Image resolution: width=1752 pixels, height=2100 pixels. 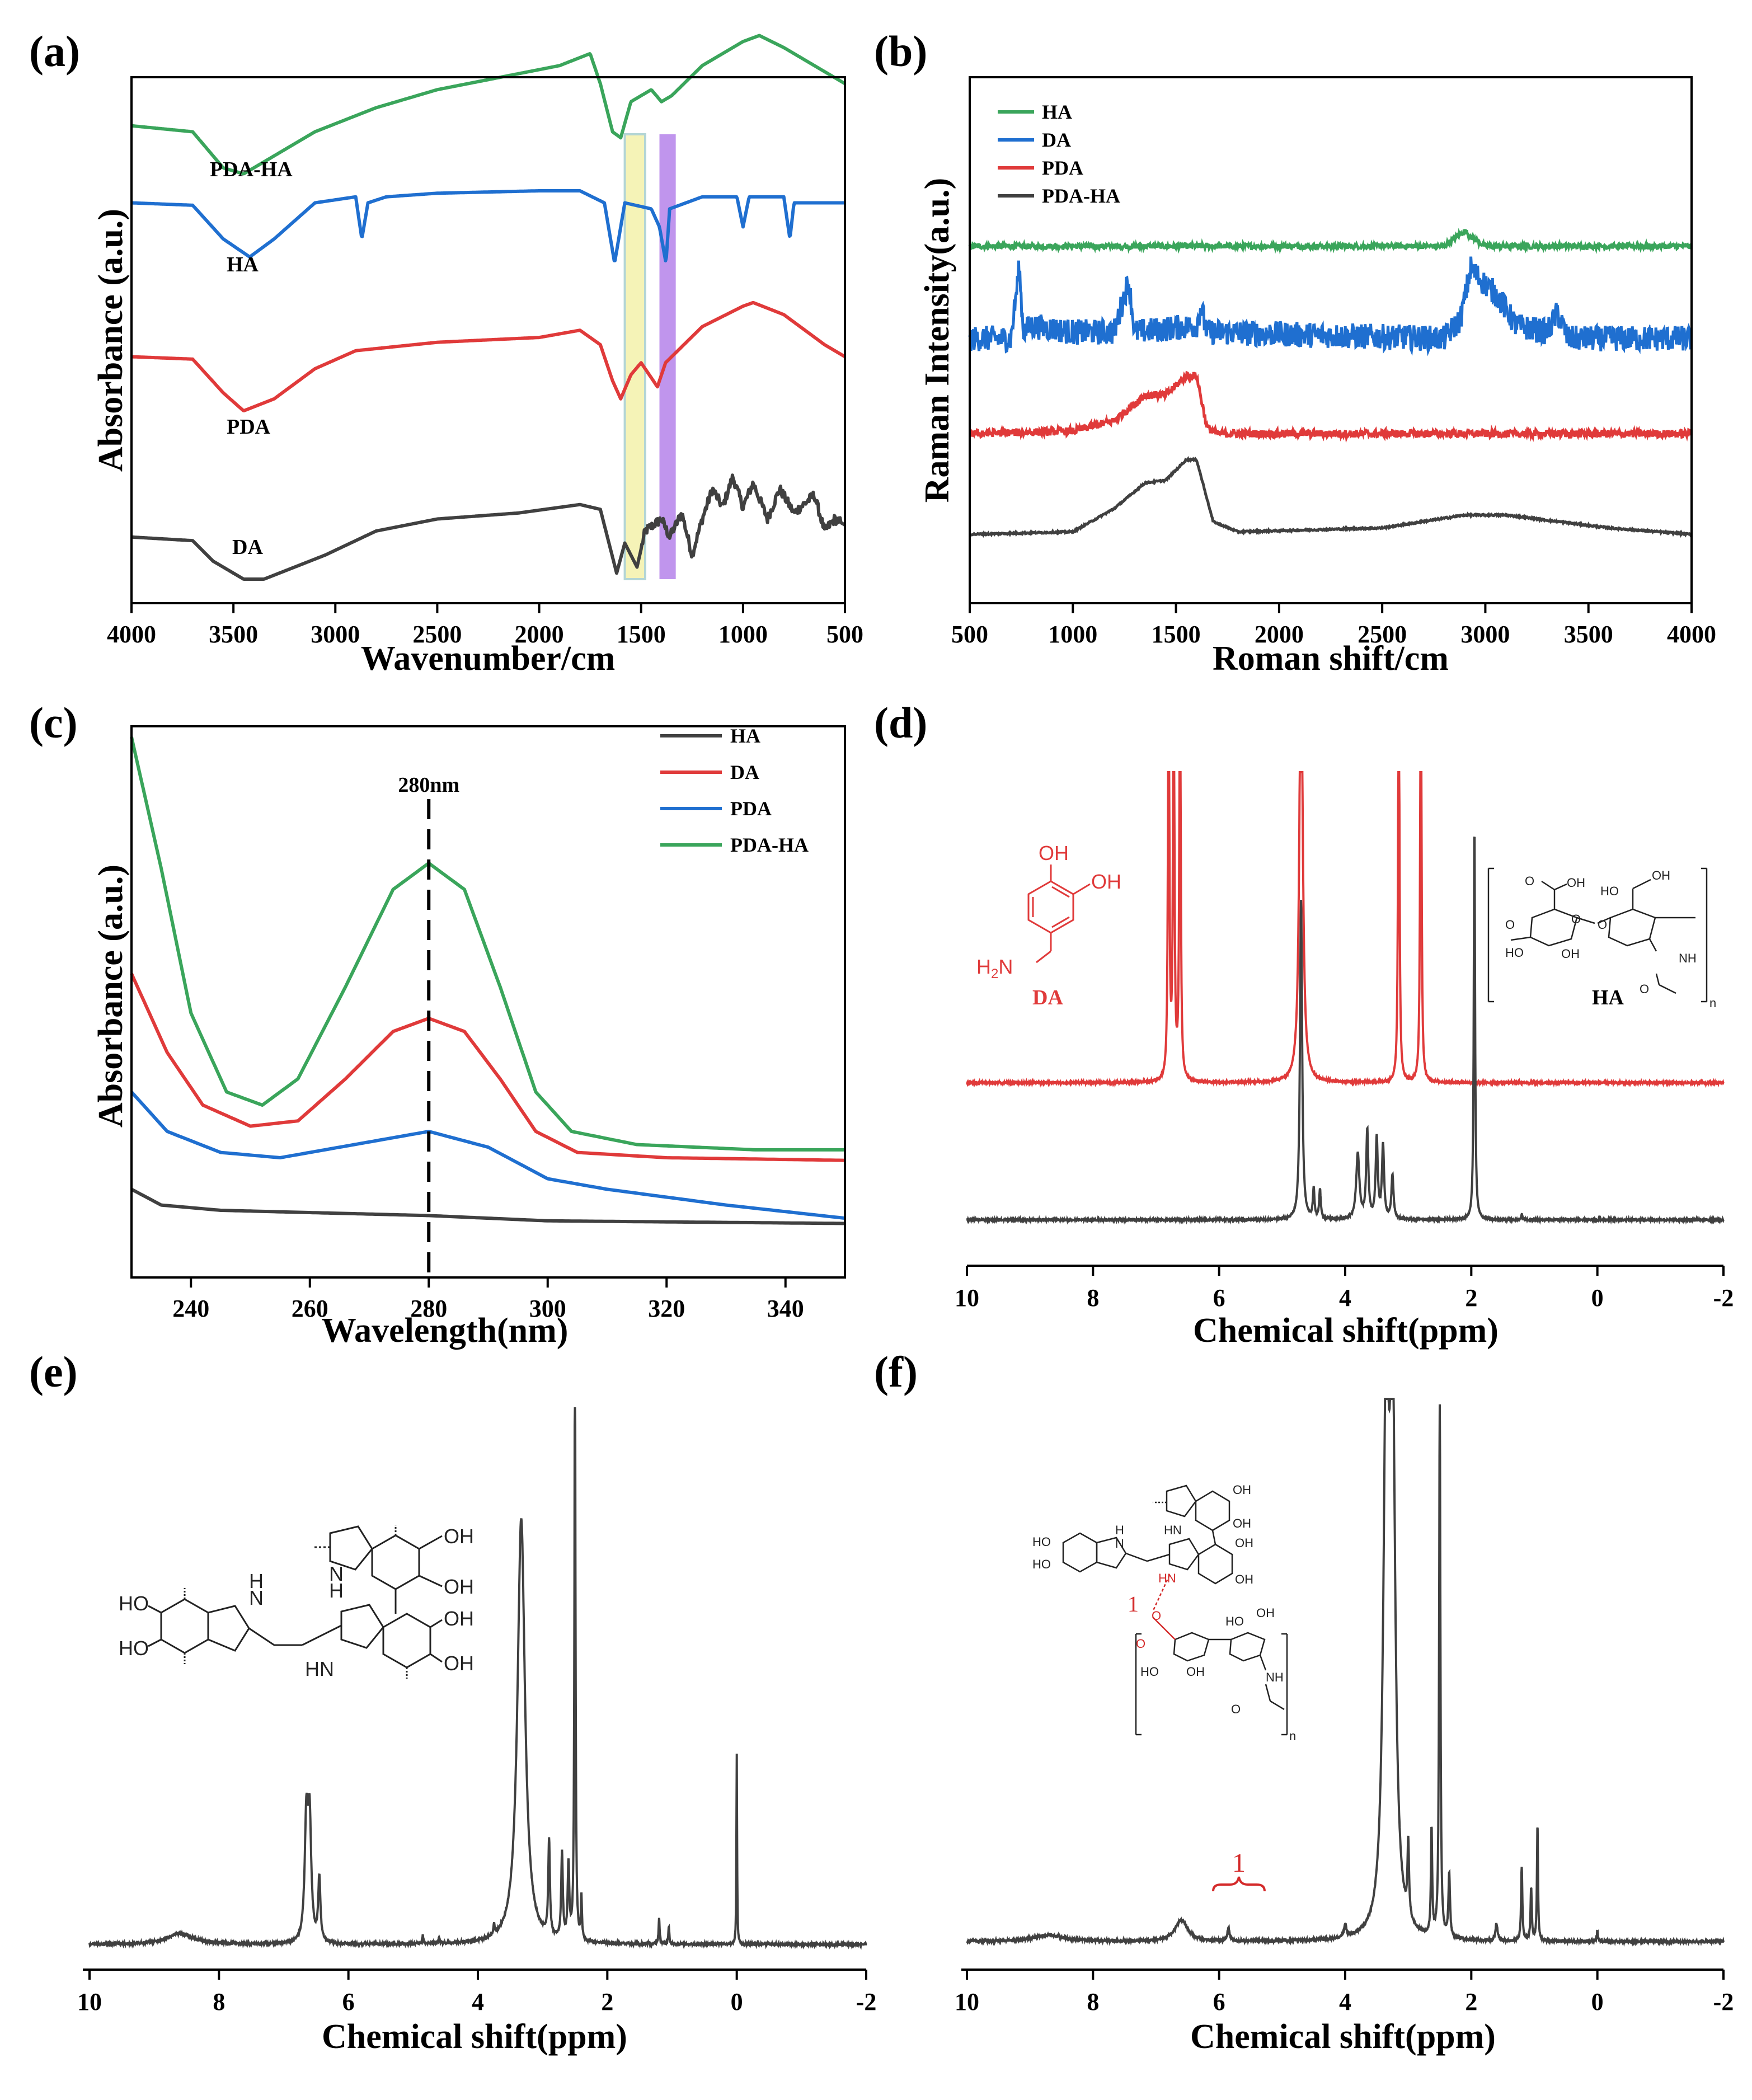 I want to click on pdaha-hn: HN, so click(x=1167, y=1578).